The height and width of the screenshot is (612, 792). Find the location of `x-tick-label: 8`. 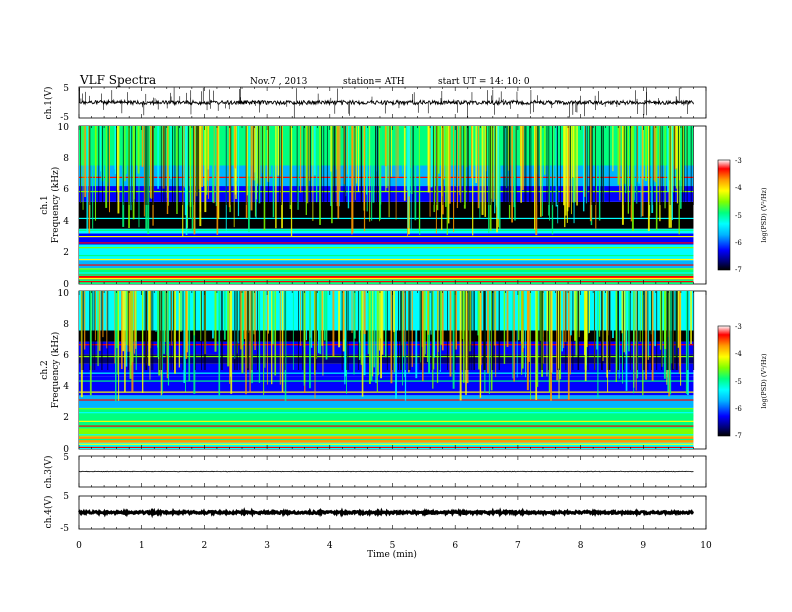

x-tick-label: 8 is located at coordinates (581, 546).